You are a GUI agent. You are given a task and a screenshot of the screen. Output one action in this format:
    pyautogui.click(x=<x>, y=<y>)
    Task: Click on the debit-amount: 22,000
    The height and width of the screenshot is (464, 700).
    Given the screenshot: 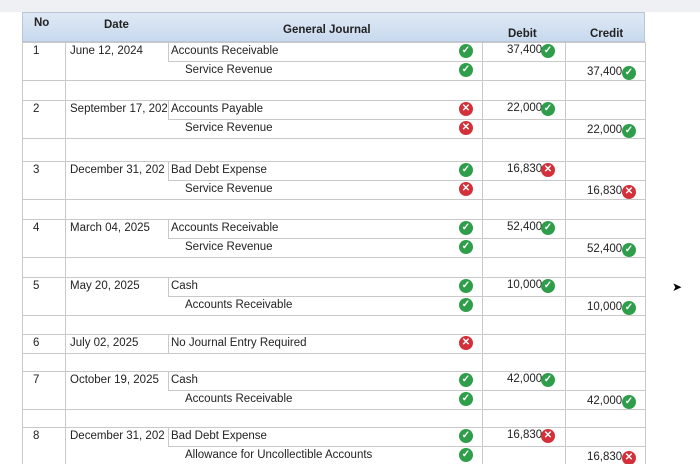 What is the action you would take?
    pyautogui.click(x=525, y=108)
    